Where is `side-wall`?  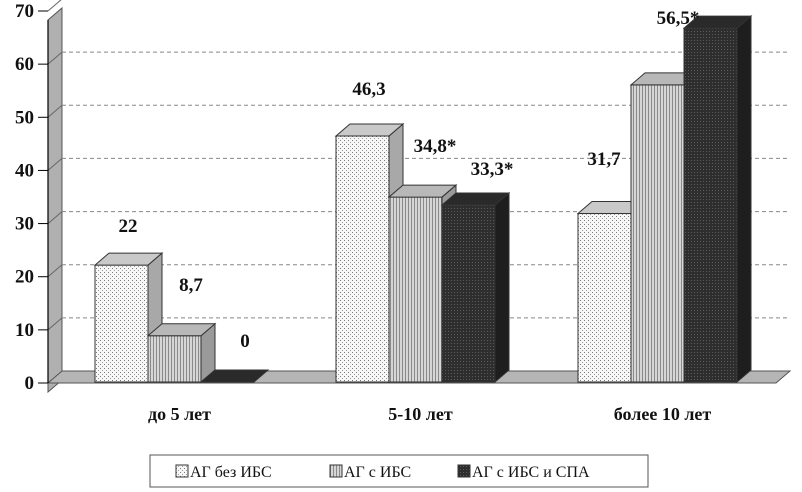
side-wall is located at coordinates (55, 200).